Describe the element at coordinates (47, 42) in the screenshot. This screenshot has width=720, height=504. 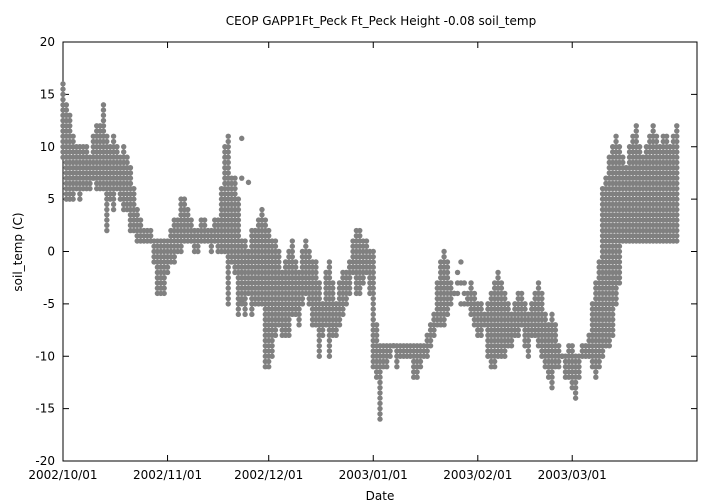
I see `y-tick-label: 20` at that location.